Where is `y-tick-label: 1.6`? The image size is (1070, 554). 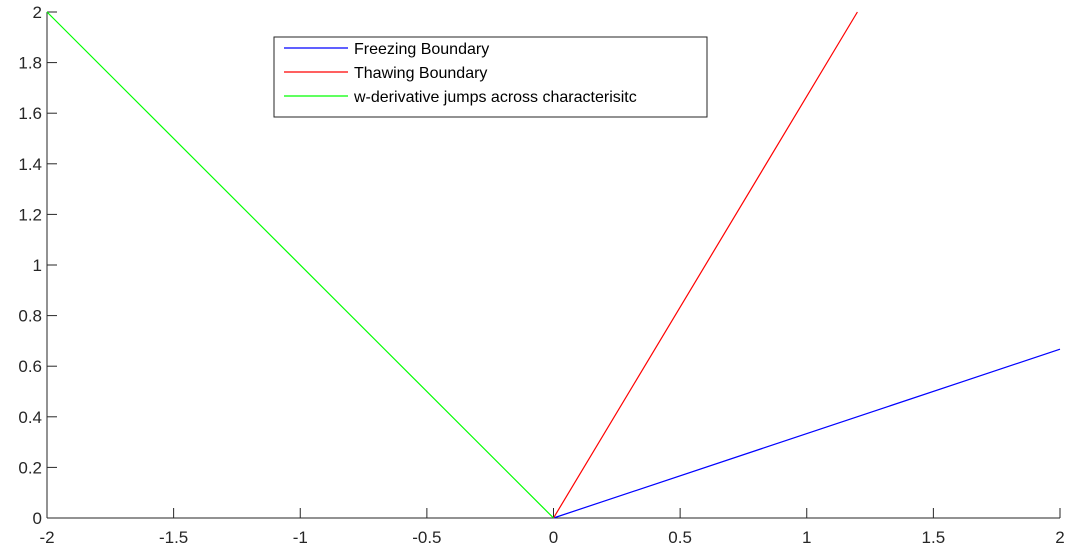 y-tick-label: 1.6 is located at coordinates (30, 113).